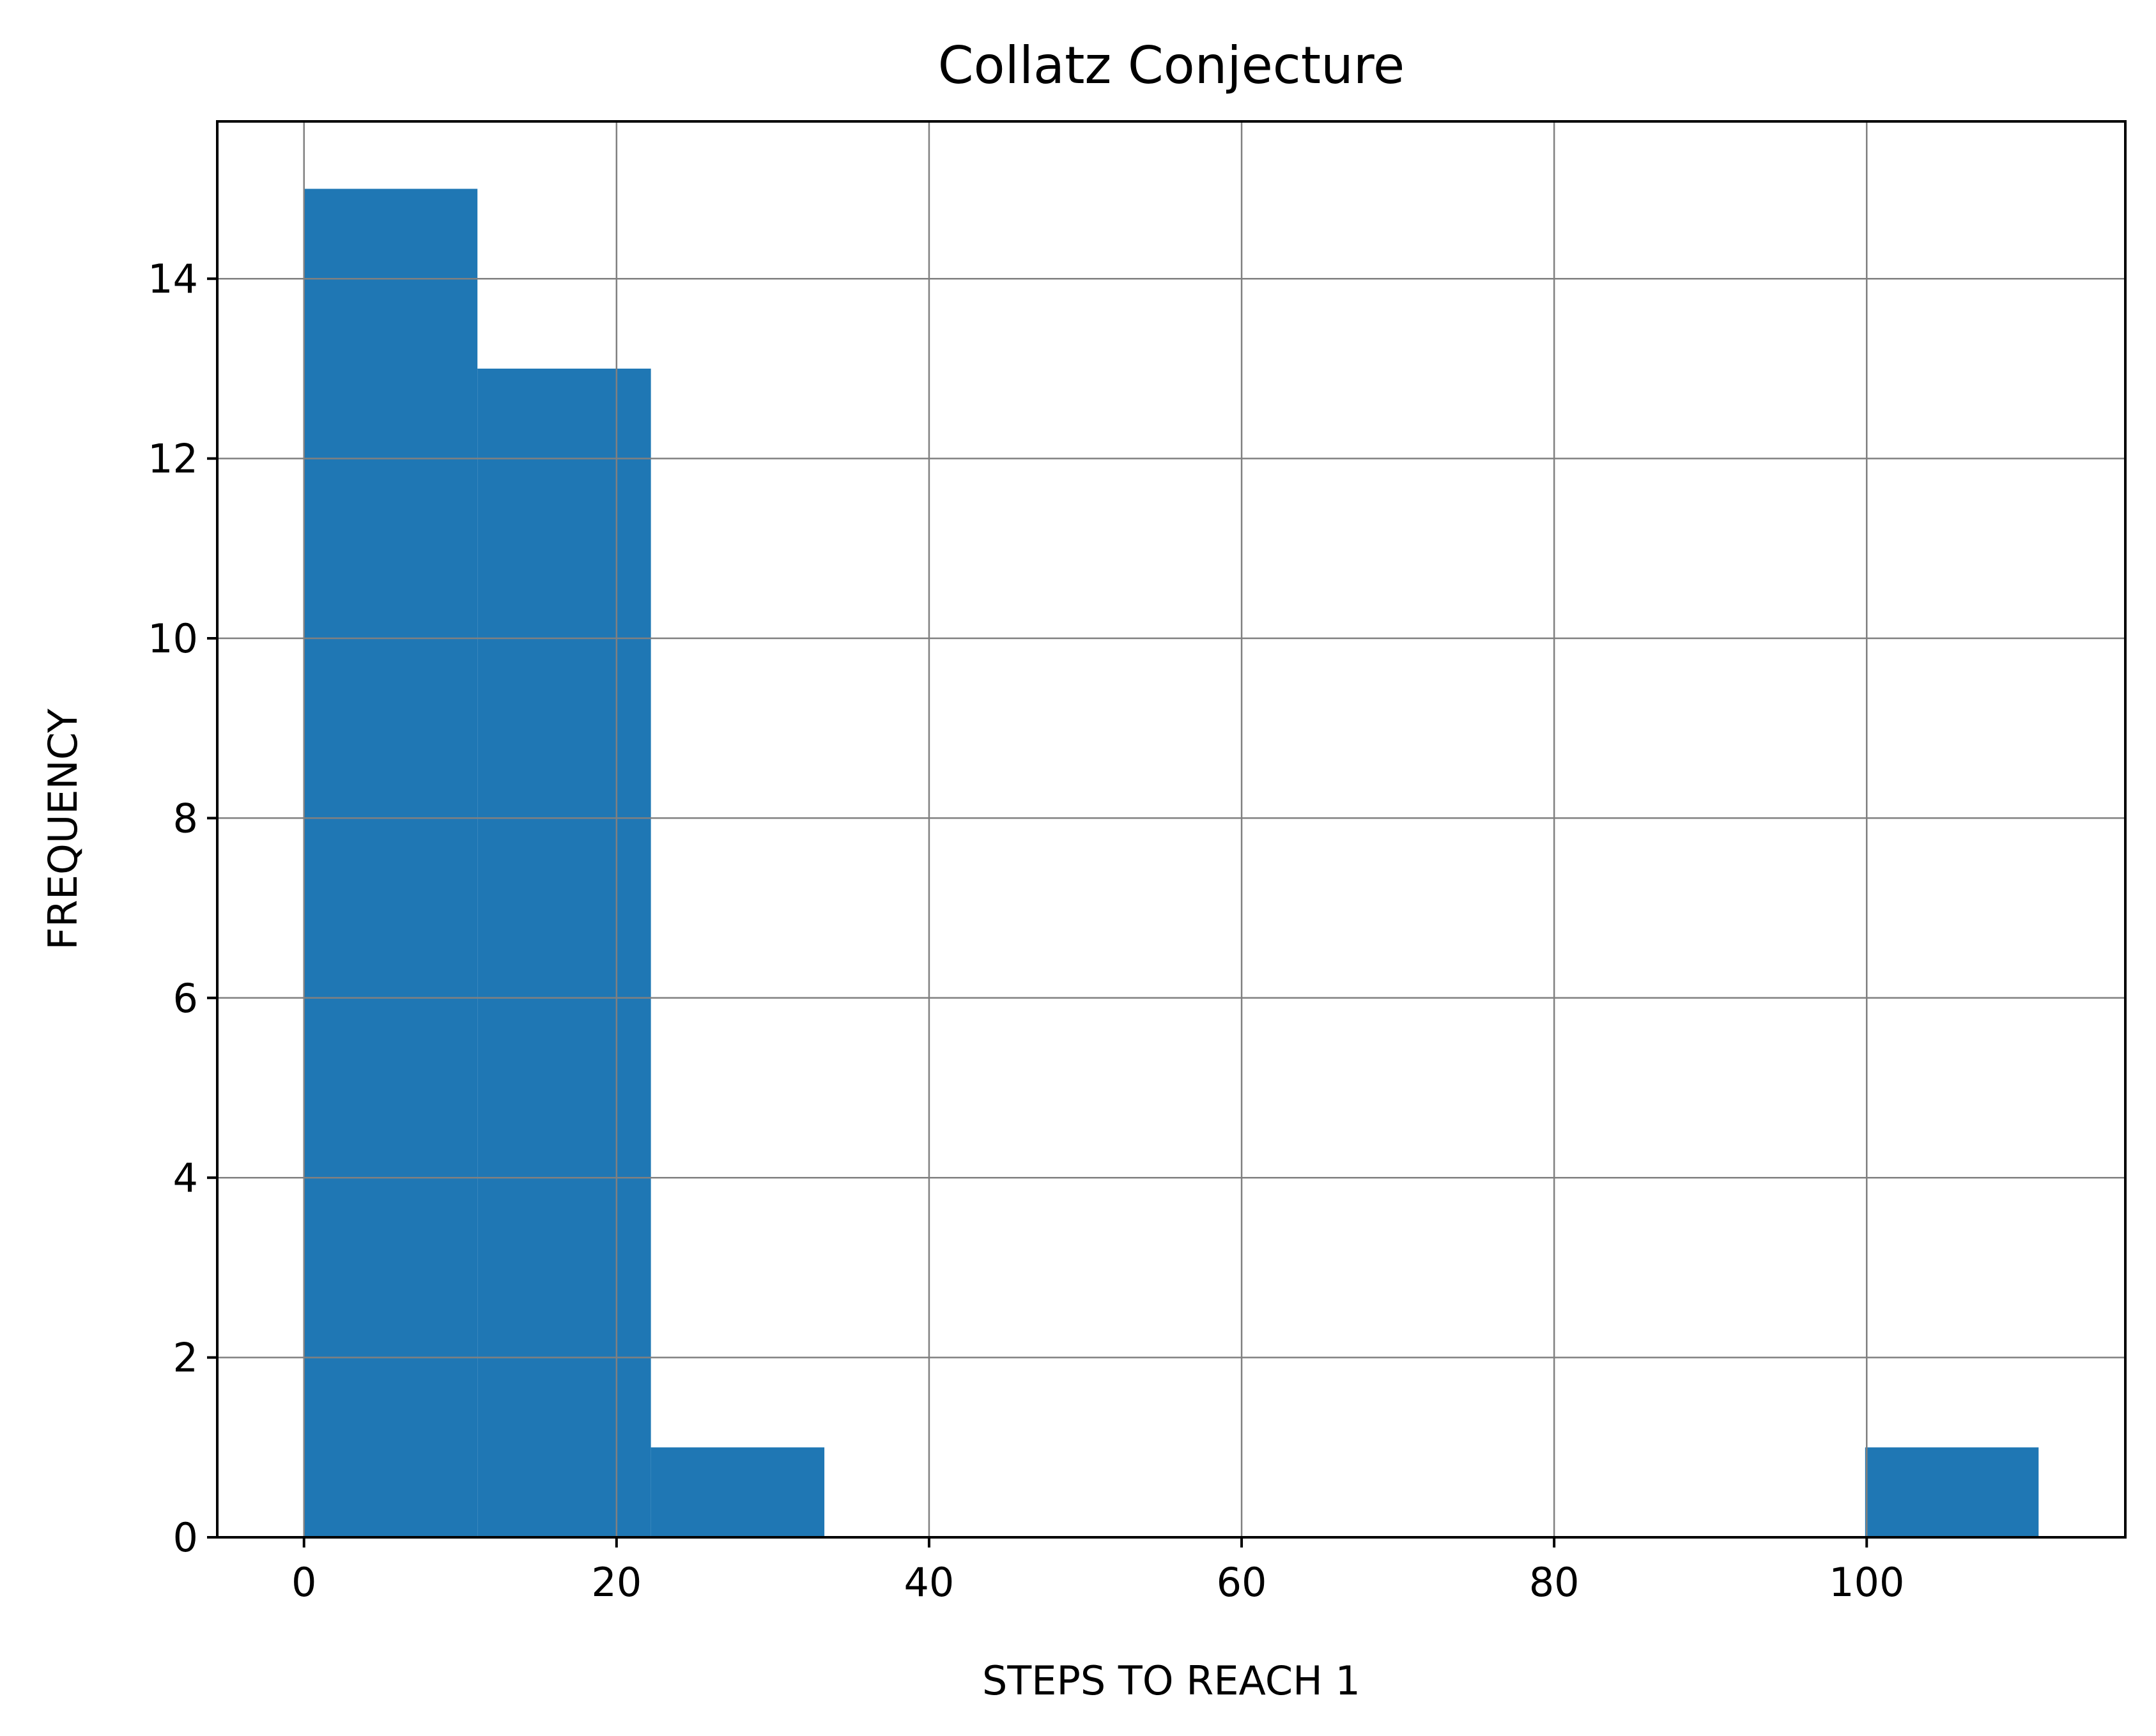 The image size is (2156, 1736). I want to click on x-tick-label-2: 40, so click(929, 1582).